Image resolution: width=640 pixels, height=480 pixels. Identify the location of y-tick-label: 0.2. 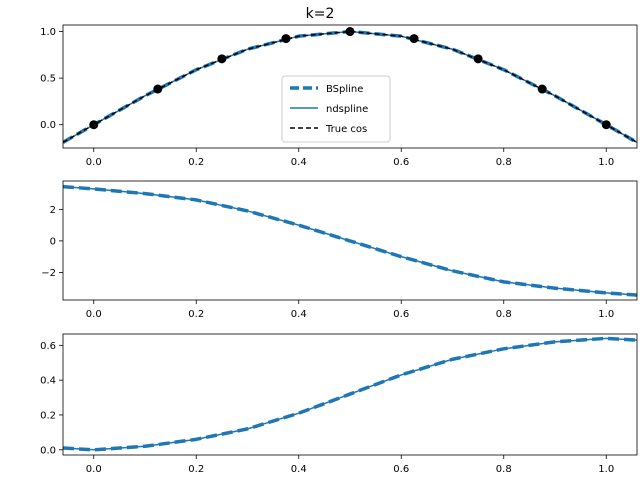
(48, 415).